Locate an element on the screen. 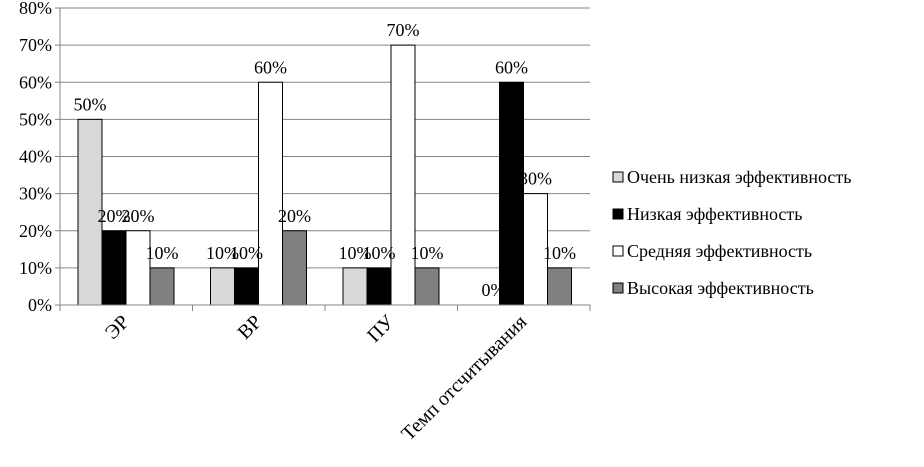  y-tick-label: 0% is located at coordinates (40, 305).